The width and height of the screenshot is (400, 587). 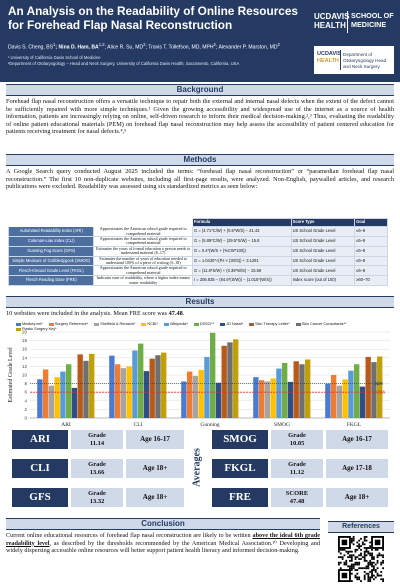 What do you see at coordinates (124, 47) in the screenshot?
I see `author-su: ; Alice R. Su, MD` at bounding box center [124, 47].